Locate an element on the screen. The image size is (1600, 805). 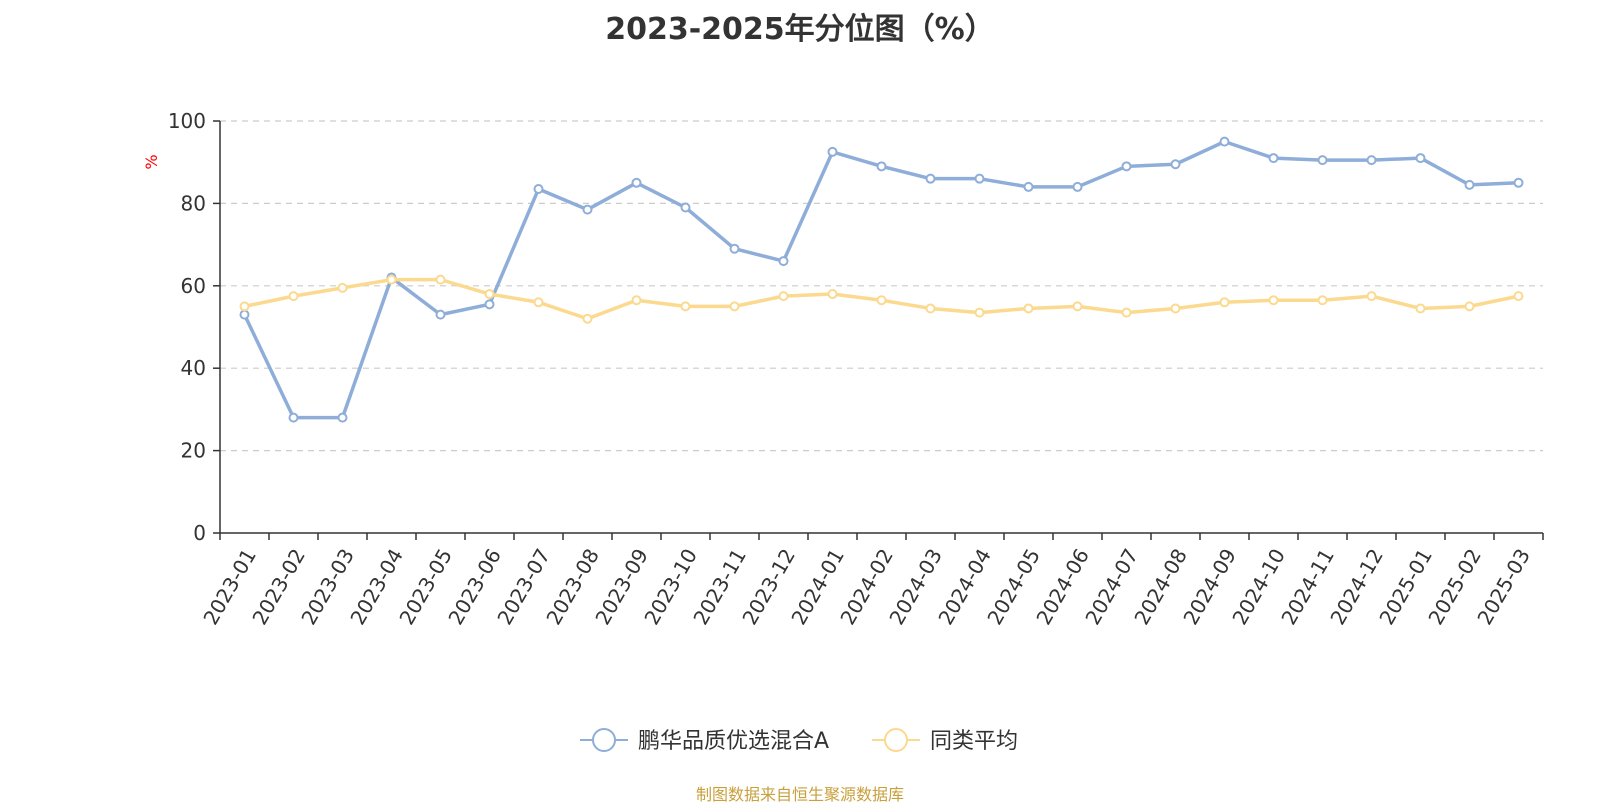
legend-item: 同类平均 is located at coordinates (945, 741).